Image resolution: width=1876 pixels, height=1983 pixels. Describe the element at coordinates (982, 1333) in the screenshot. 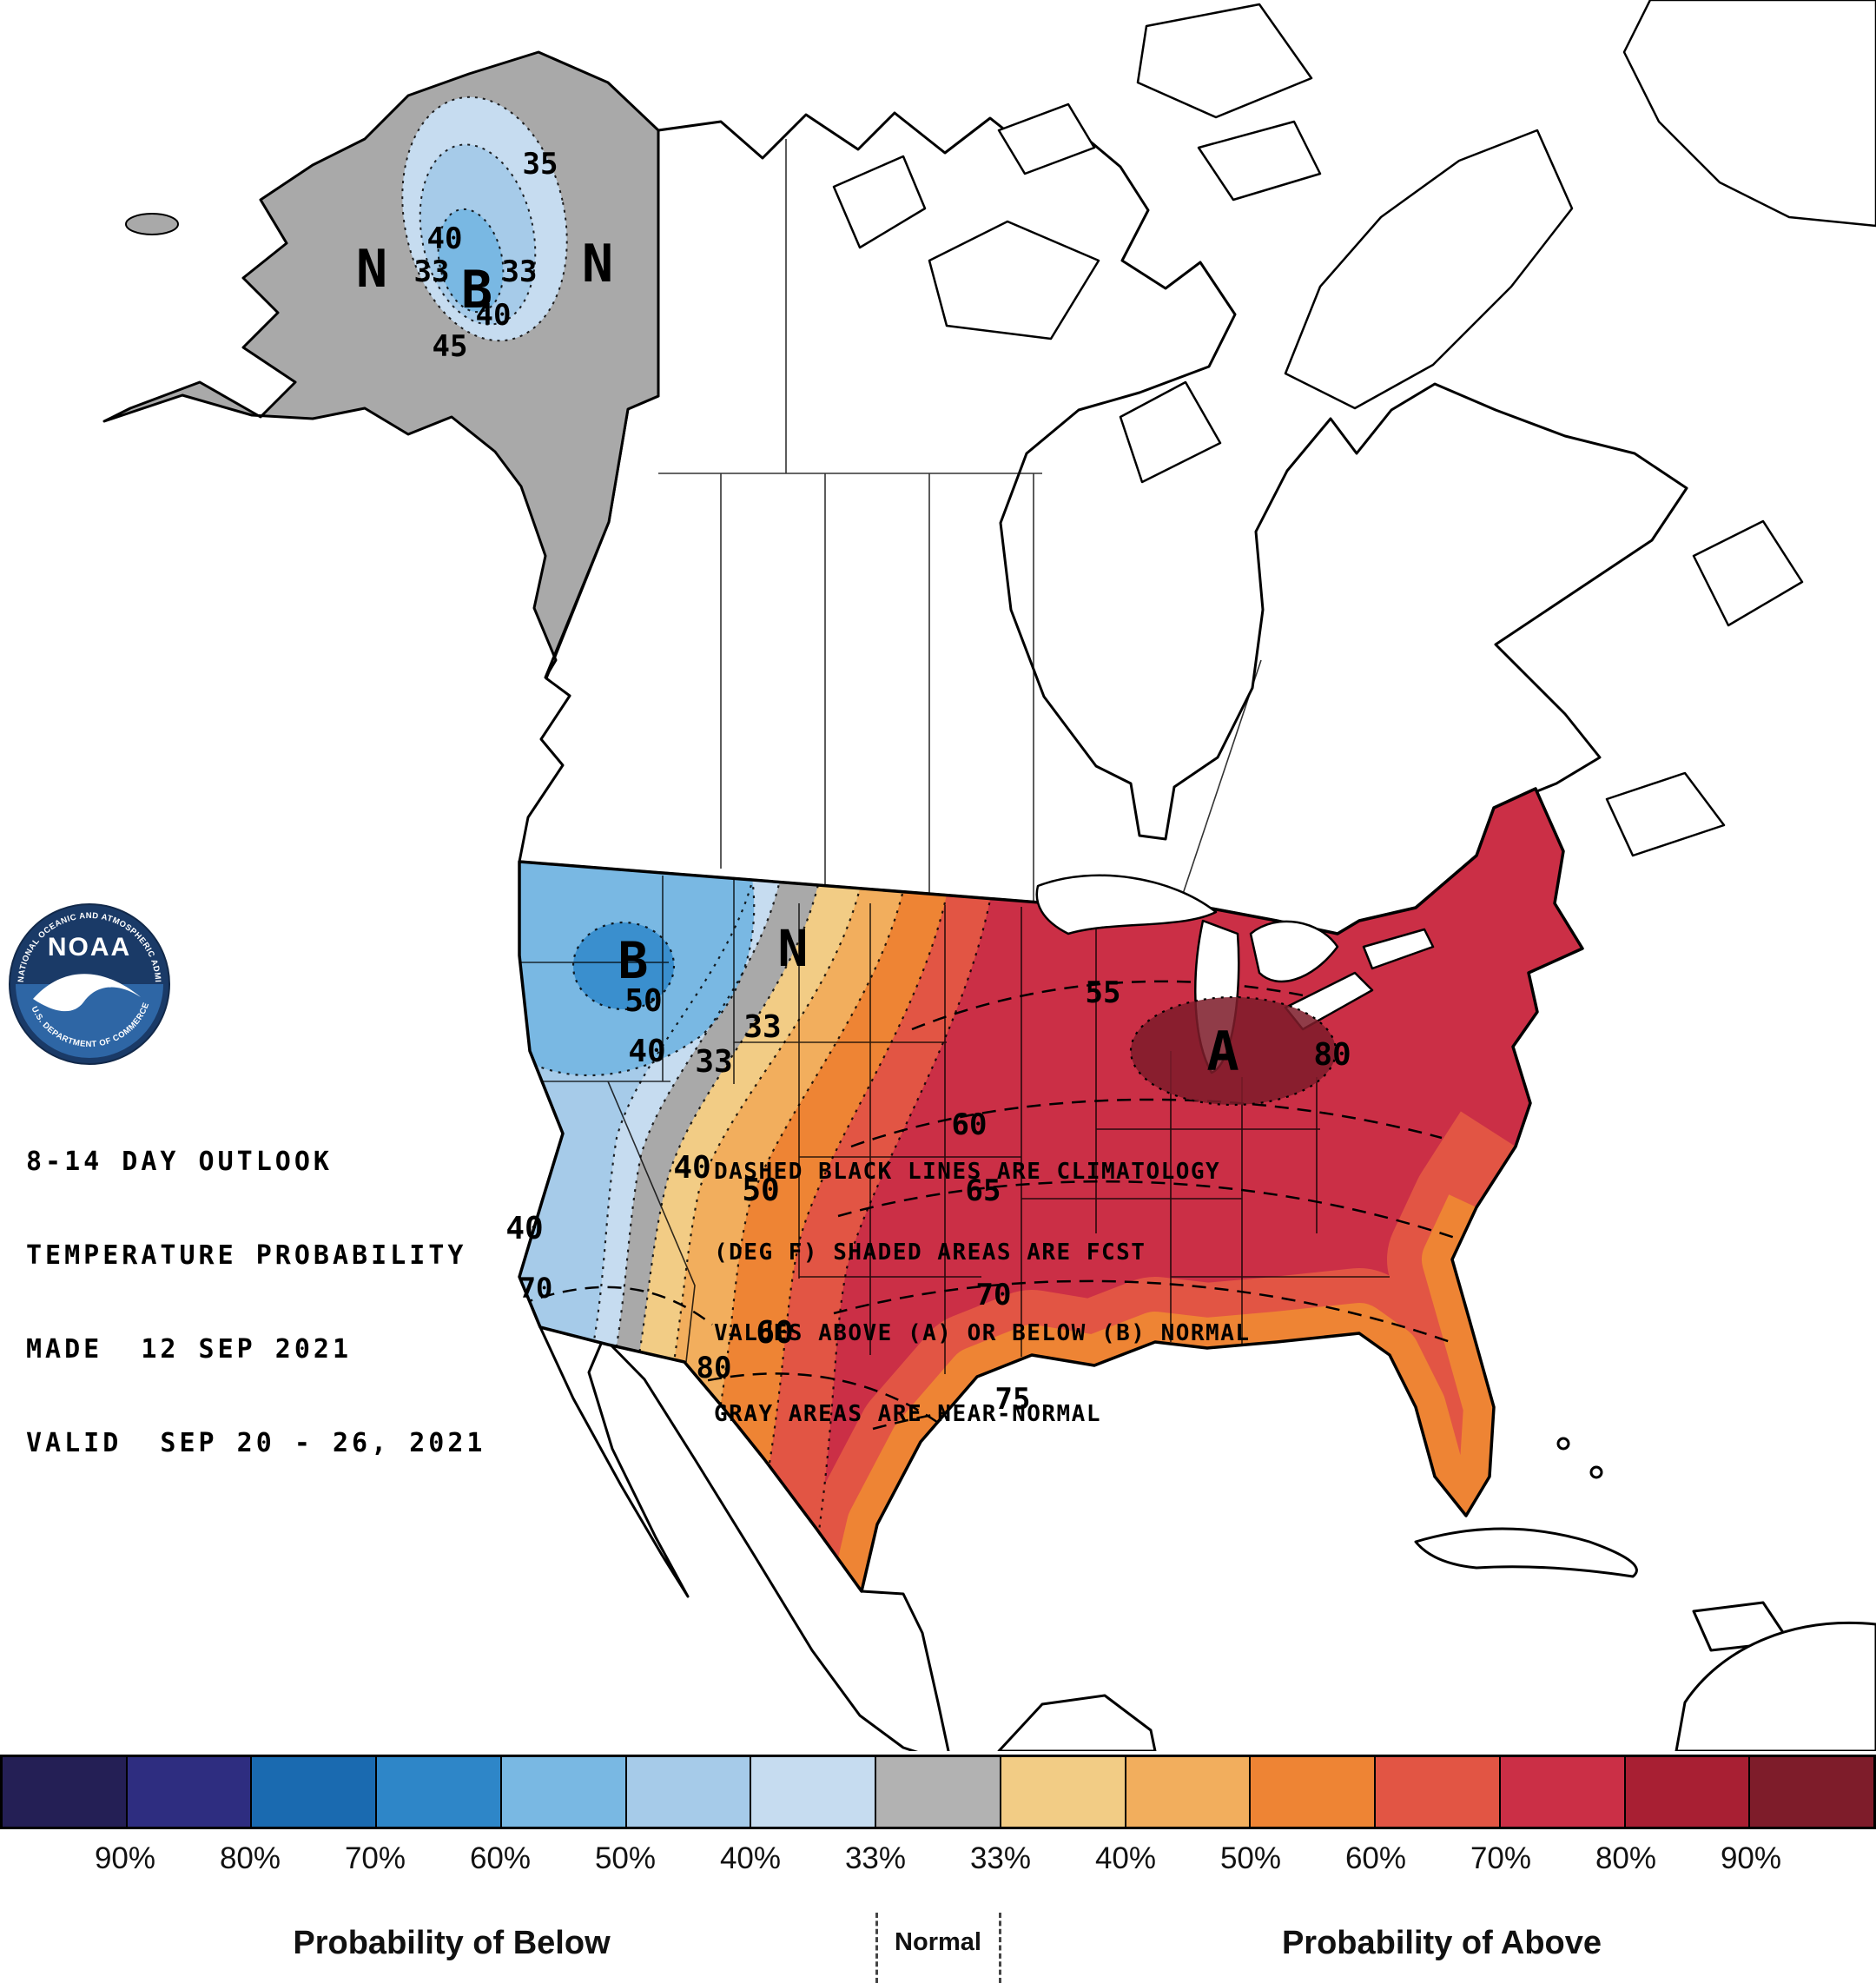

I see `note-line-3: VALUES ABOVE (A) OR BELOW (B) NORMAL` at that location.